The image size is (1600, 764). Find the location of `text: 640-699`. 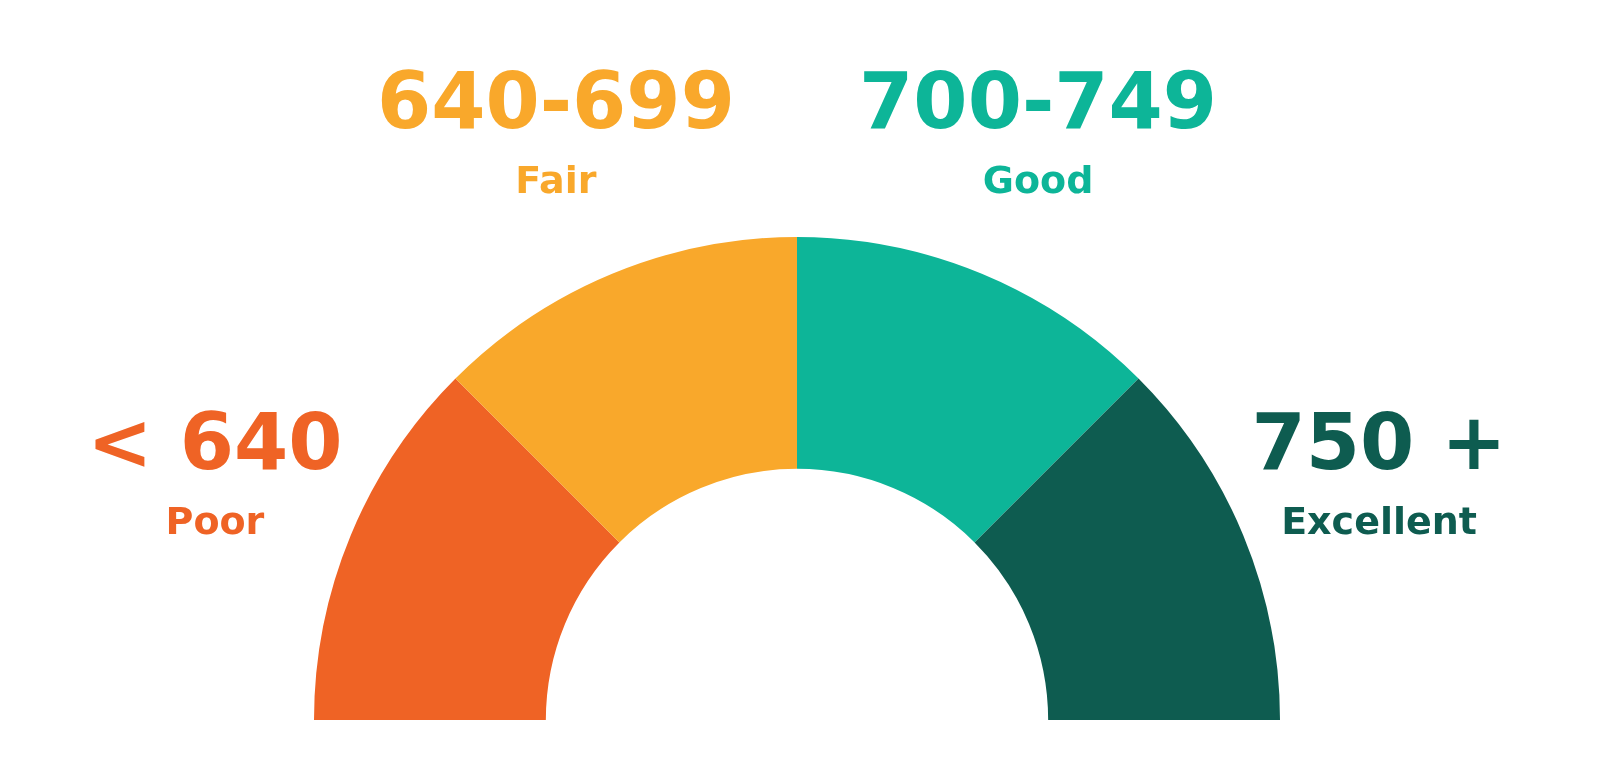

text: 640-699 is located at coordinates (555, 101).